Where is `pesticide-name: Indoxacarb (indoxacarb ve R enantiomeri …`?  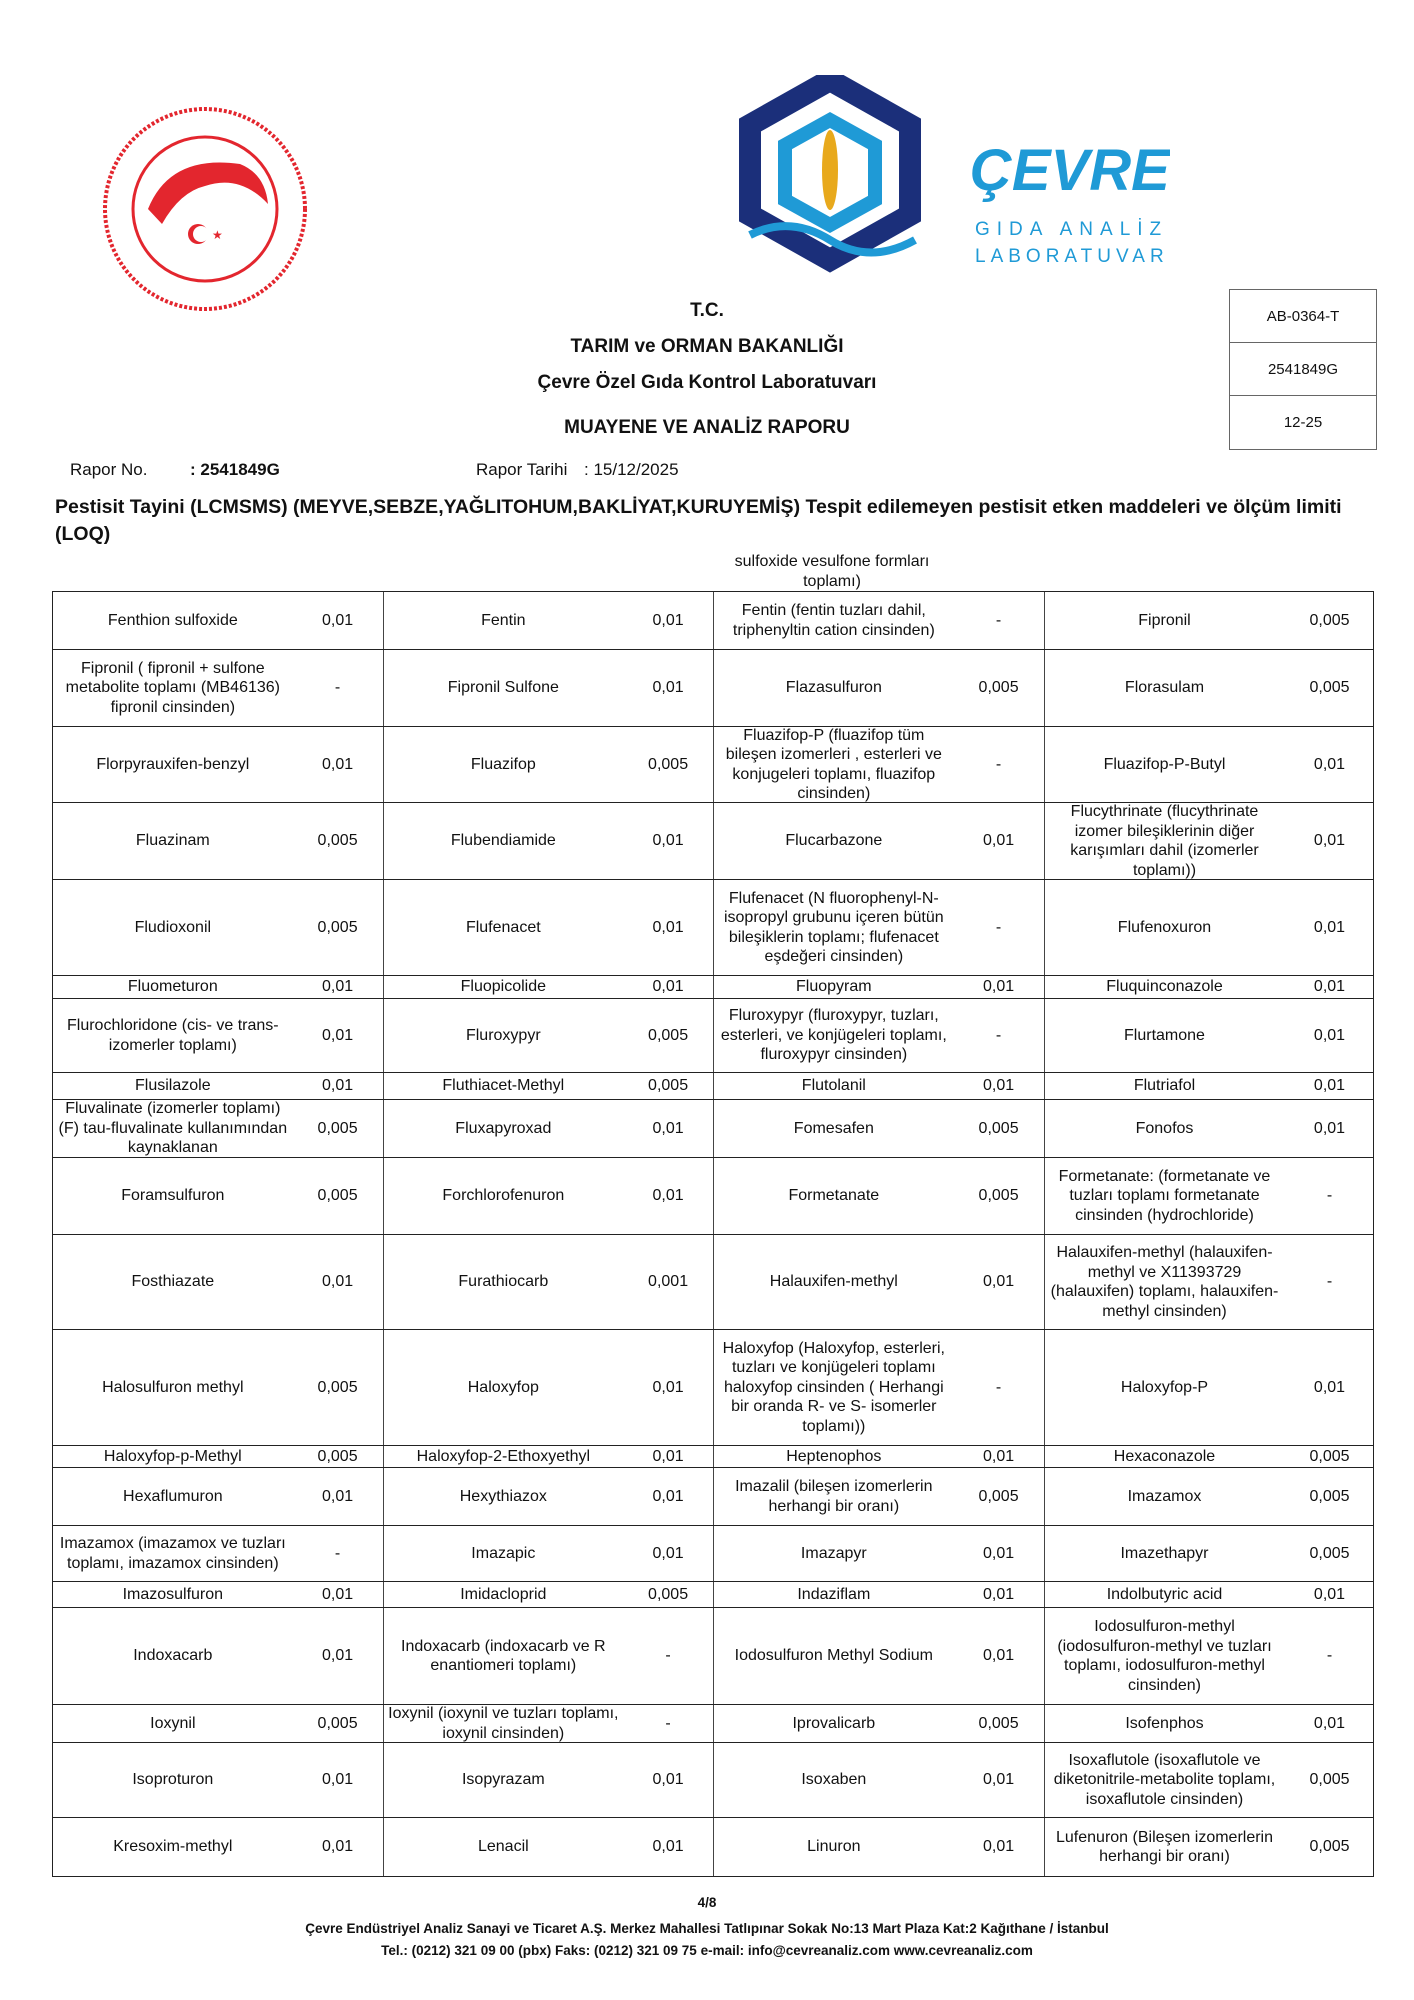
pesticide-name: Indoxacarb (indoxacarb ve R enantiomeri … is located at coordinates (503, 1656).